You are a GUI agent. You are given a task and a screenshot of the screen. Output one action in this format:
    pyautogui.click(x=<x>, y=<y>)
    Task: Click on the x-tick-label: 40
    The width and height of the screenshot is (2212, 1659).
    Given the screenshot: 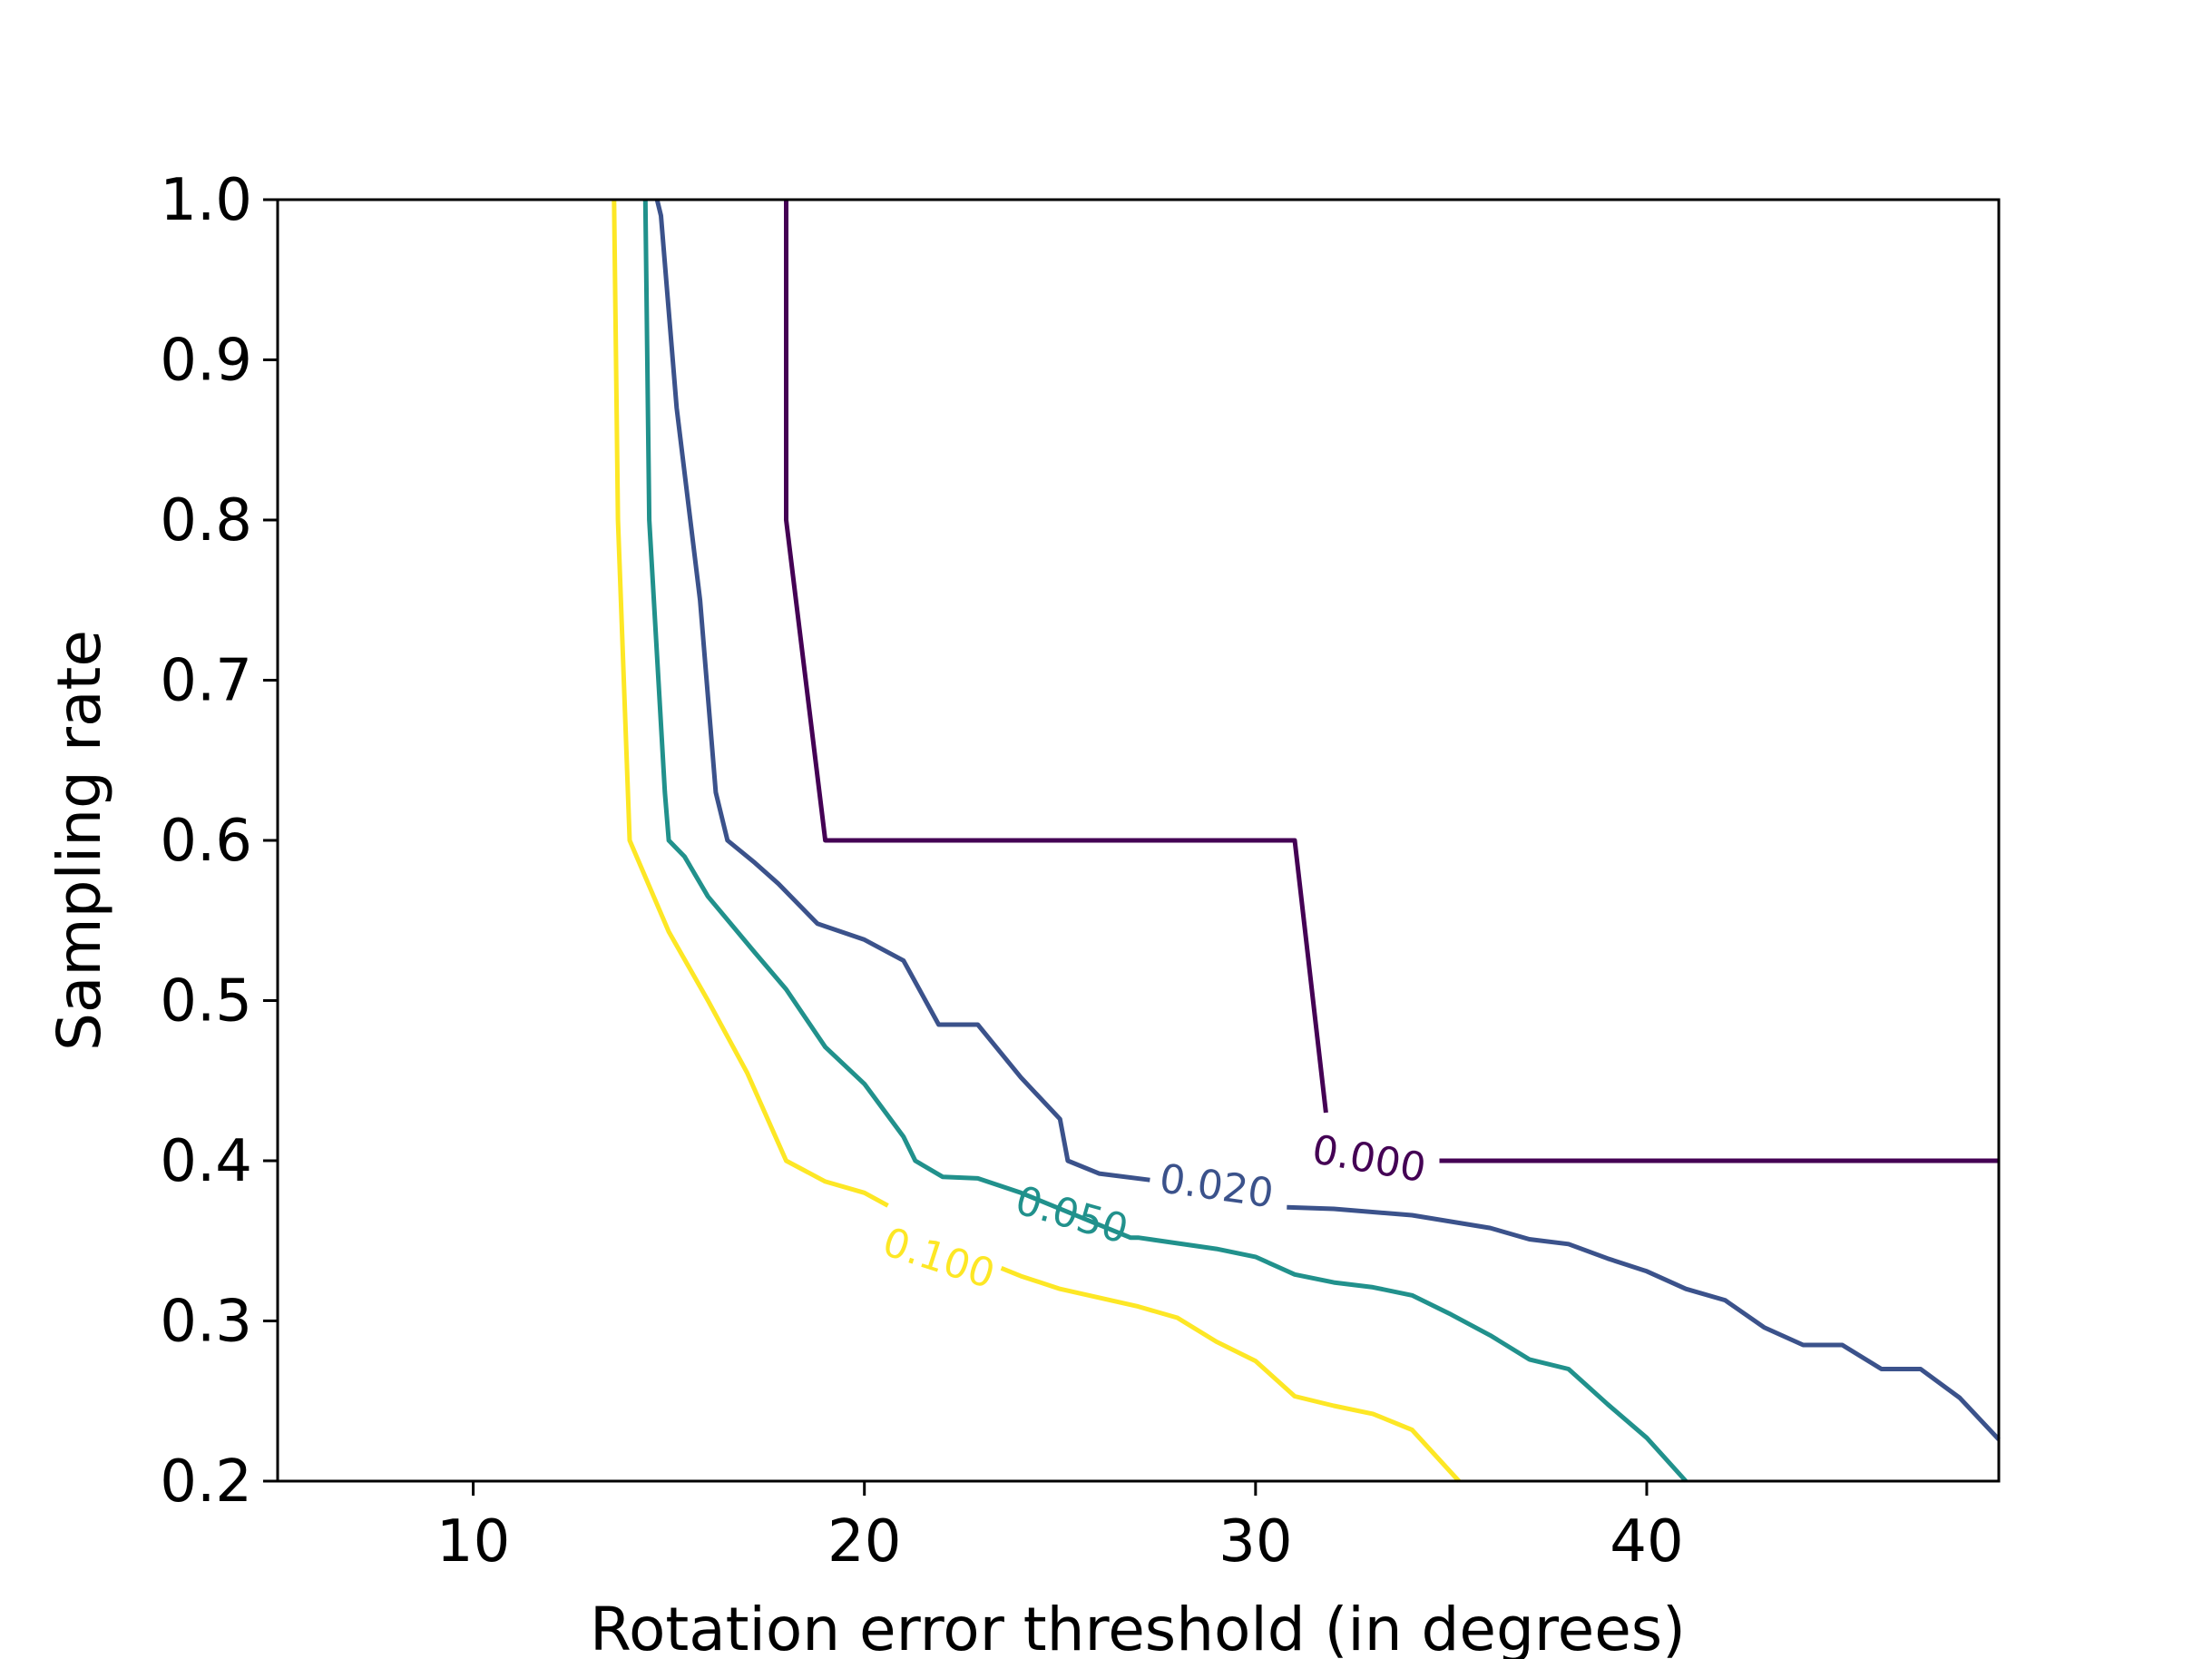 What is the action you would take?
    pyautogui.click(x=1646, y=1542)
    